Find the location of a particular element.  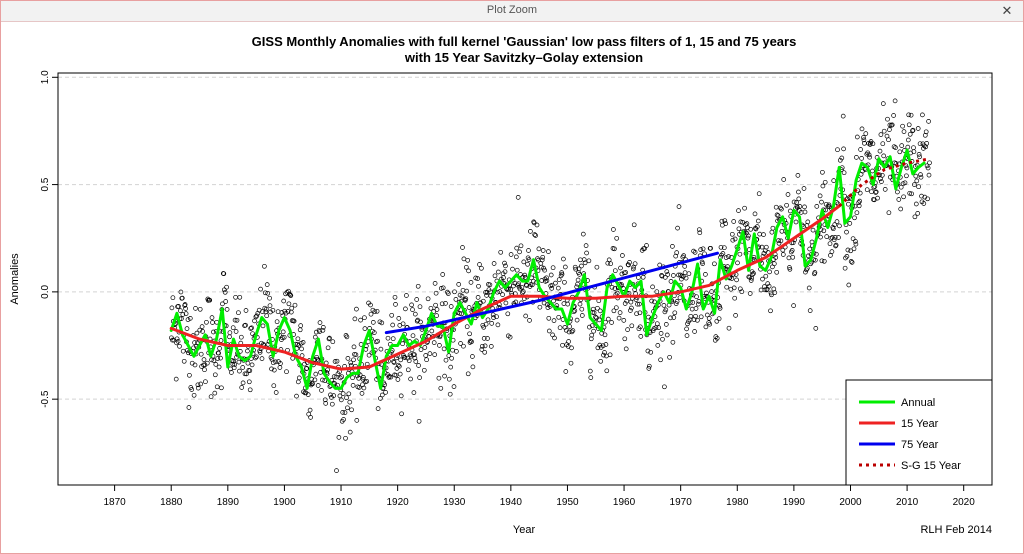

series-line-y75 is located at coordinates (551, 293).